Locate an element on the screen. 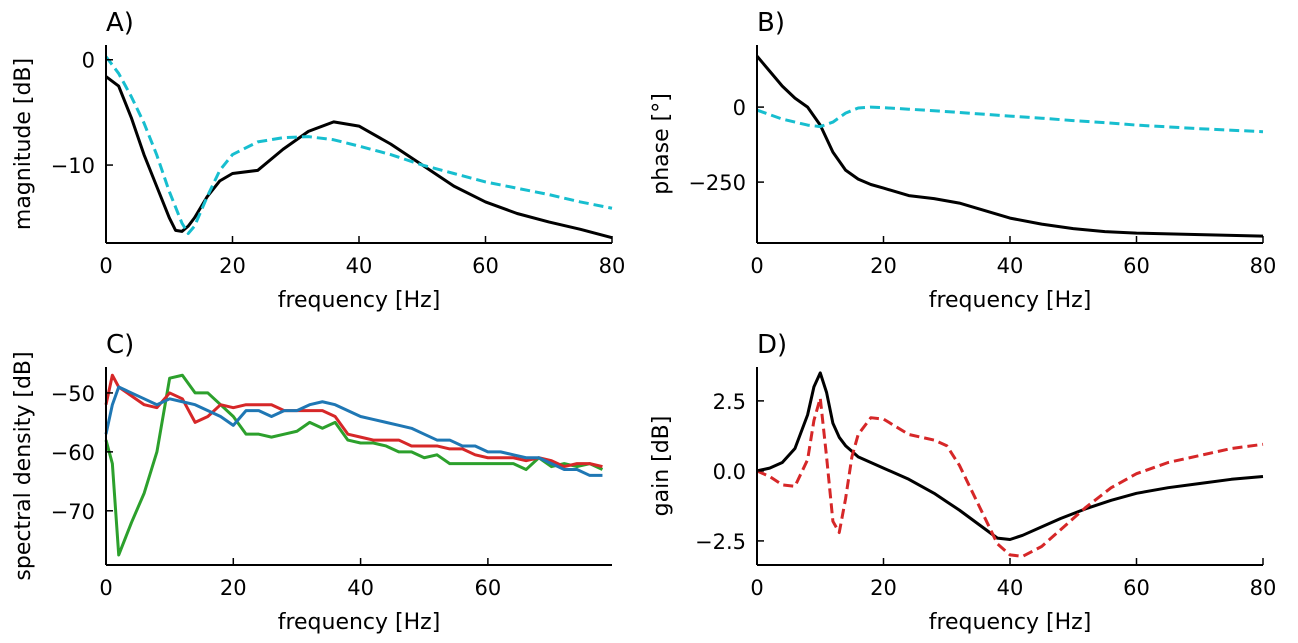 The image size is (1298, 643). y-tick-label: −60 is located at coordinates (73, 453).